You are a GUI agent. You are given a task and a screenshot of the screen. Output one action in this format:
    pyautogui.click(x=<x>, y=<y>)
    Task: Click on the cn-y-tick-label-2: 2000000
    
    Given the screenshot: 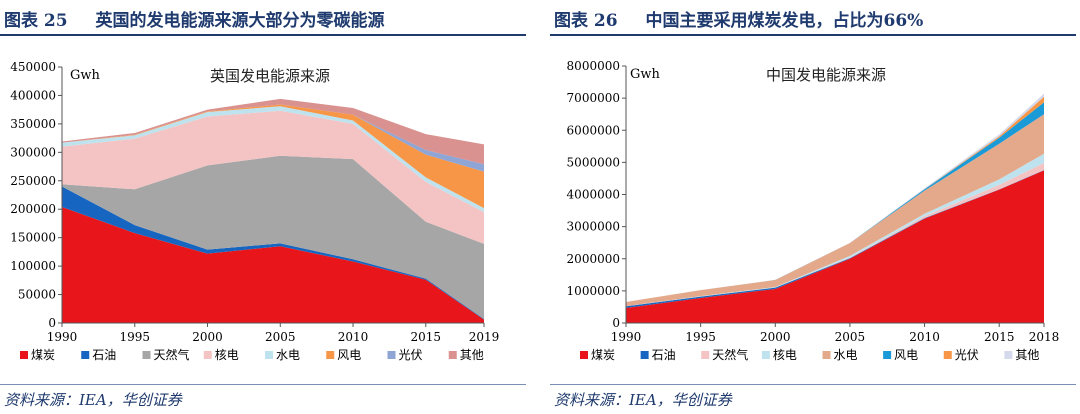 What is the action you would take?
    pyautogui.click(x=593, y=259)
    